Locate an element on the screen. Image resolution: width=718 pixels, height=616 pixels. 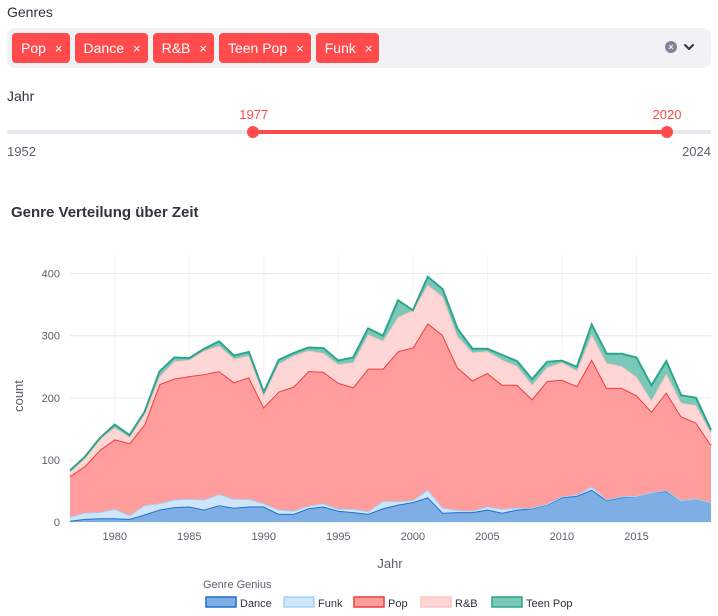
y-tick-label: 200 is located at coordinates (51, 399).